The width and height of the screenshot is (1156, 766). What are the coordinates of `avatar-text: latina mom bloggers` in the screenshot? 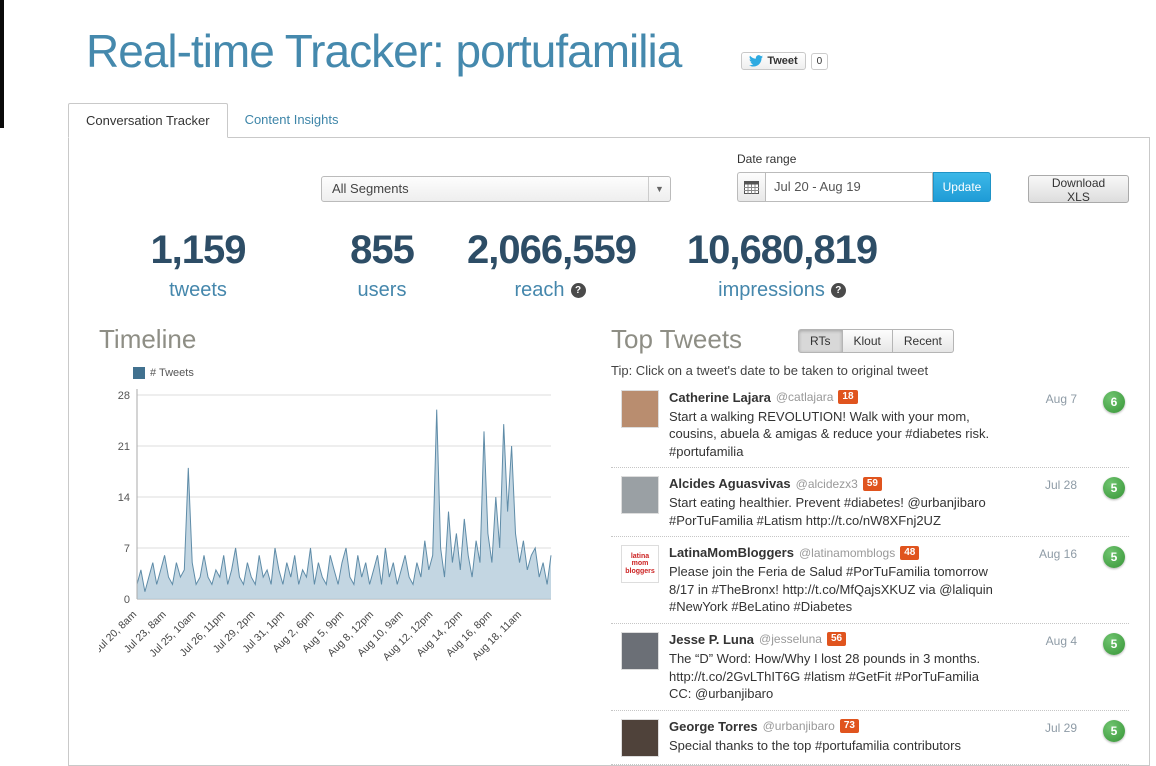 It's located at (640, 564).